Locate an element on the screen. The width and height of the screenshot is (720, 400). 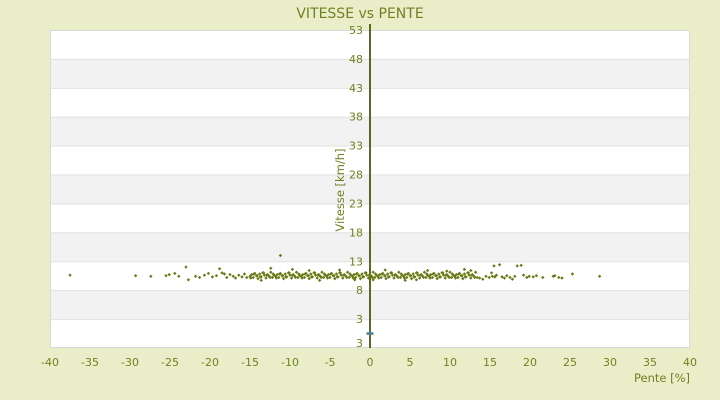
y-axis-title: Vitesse [km/h] is located at coordinates (340, 189).